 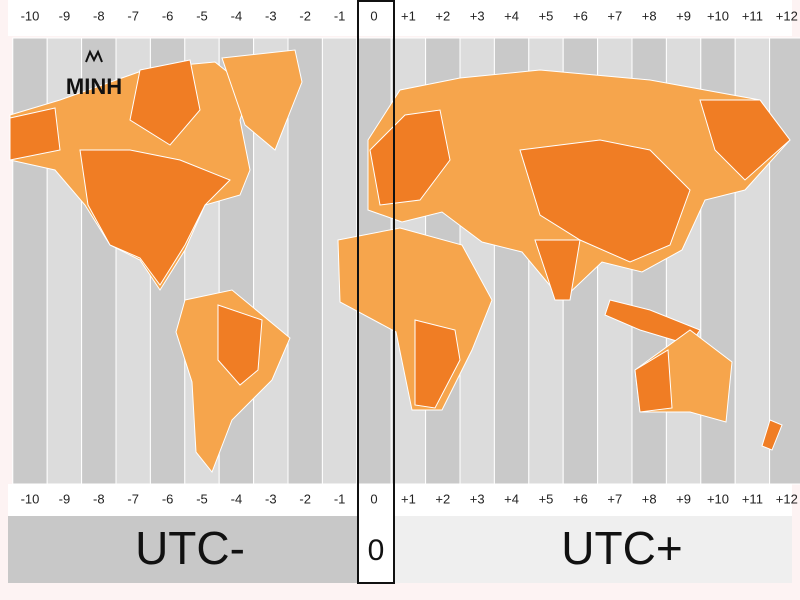 What do you see at coordinates (271, 498) in the screenshot?
I see `zone-label-bottom: -3` at bounding box center [271, 498].